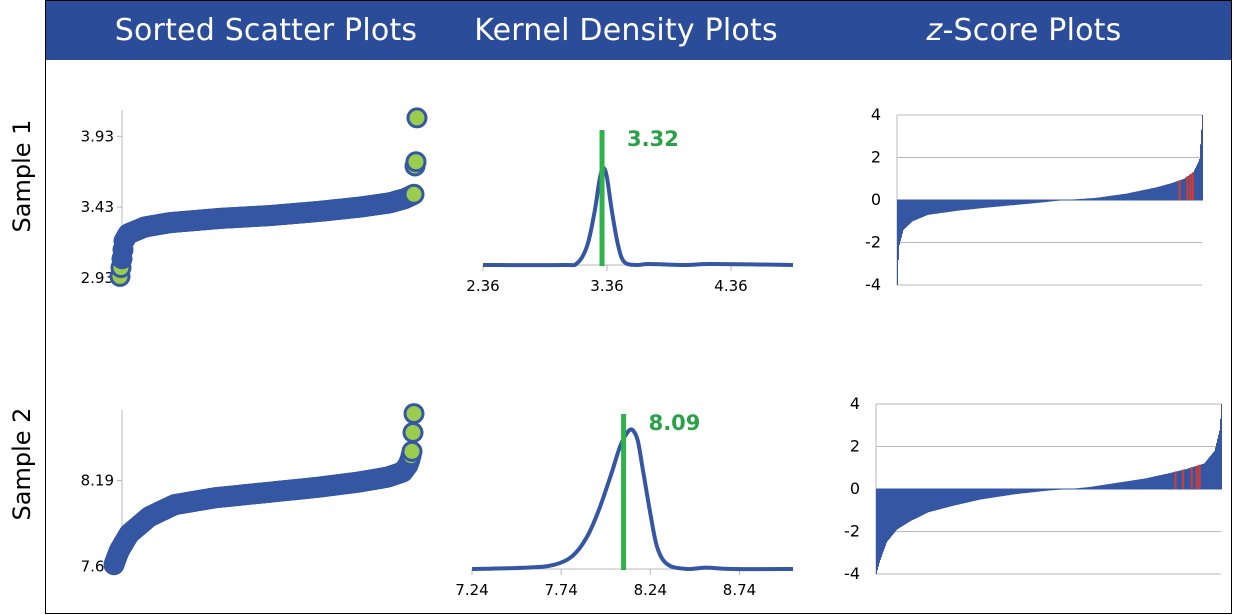 The height and width of the screenshot is (615, 1233). What do you see at coordinates (730, 286) in the screenshot?
I see `x-tick-label: 4.36` at bounding box center [730, 286].